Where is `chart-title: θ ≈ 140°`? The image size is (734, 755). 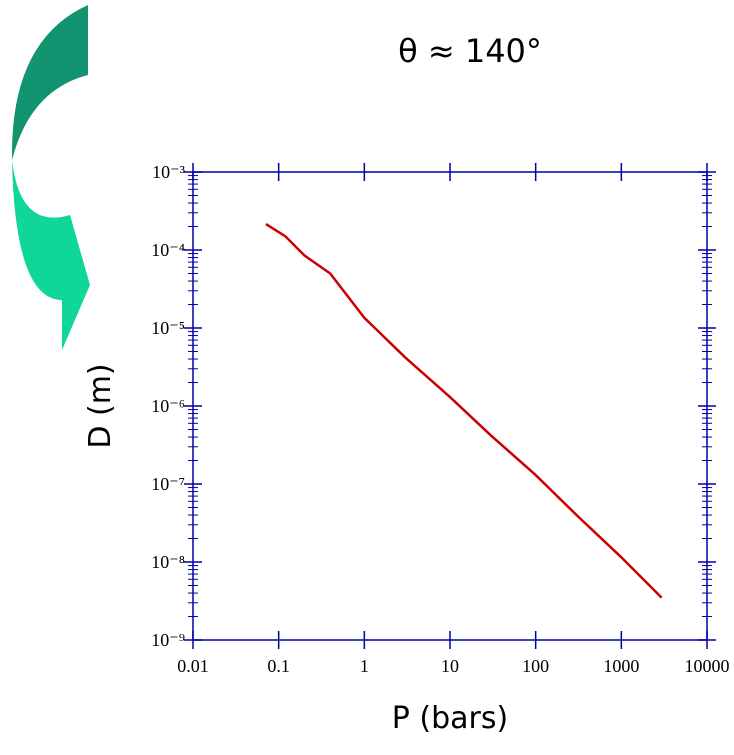 chart-title: θ ≈ 140° is located at coordinates (470, 51).